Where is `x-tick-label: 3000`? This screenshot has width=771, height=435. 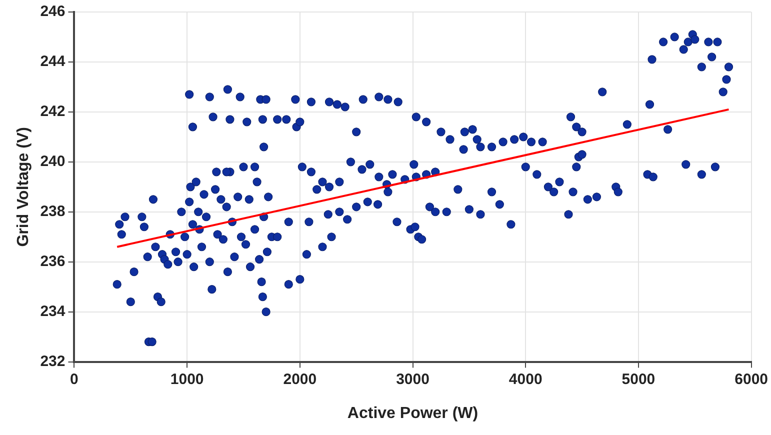
x-tick-label: 3000 is located at coordinates (413, 379).